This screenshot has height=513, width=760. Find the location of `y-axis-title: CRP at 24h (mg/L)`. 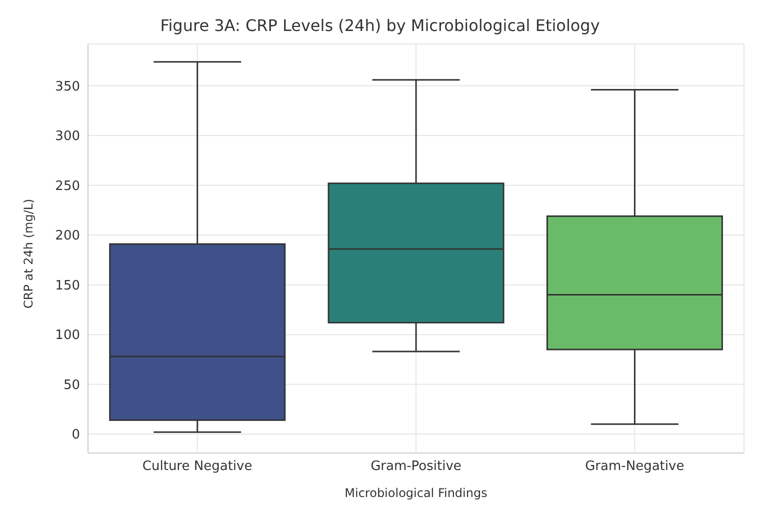

y-axis-title: CRP at 24h (mg/L) is located at coordinates (28, 253).